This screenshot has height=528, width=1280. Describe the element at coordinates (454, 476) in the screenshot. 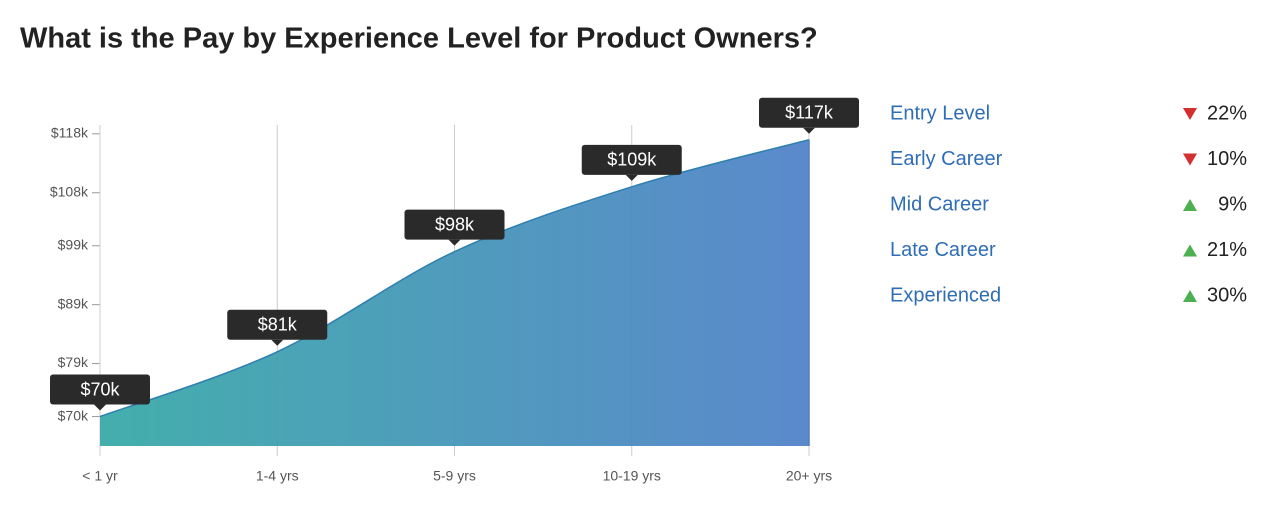

I see `x-tick-label: 5-9 yrs` at that location.